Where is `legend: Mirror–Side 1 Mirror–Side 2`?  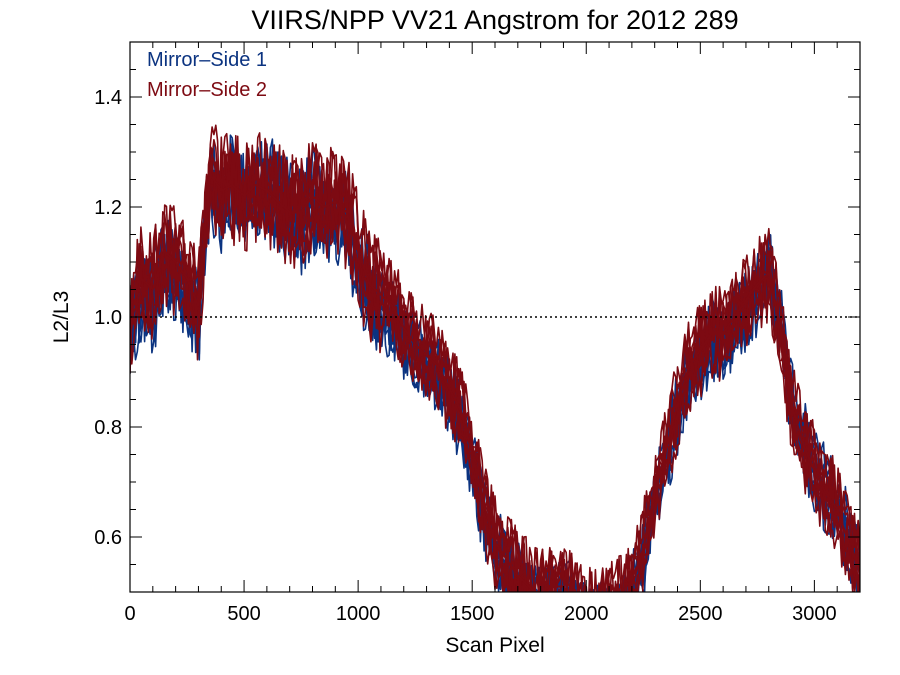 legend: Mirror–Side 1 Mirror–Side 2 is located at coordinates (207, 75).